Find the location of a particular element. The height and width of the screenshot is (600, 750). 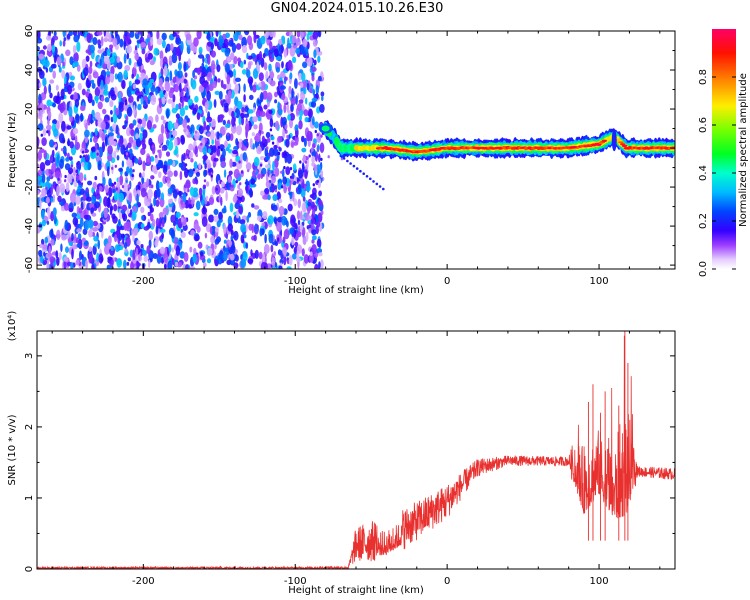

x-tick-label: -200 is located at coordinates (143, 281).